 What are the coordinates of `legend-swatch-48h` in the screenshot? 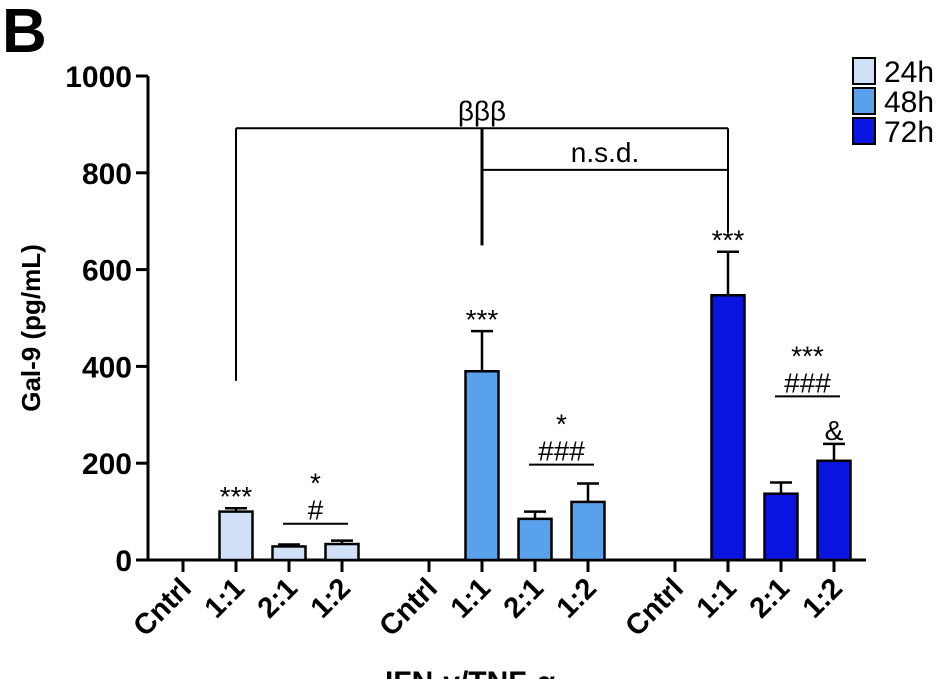 It's located at (864, 101).